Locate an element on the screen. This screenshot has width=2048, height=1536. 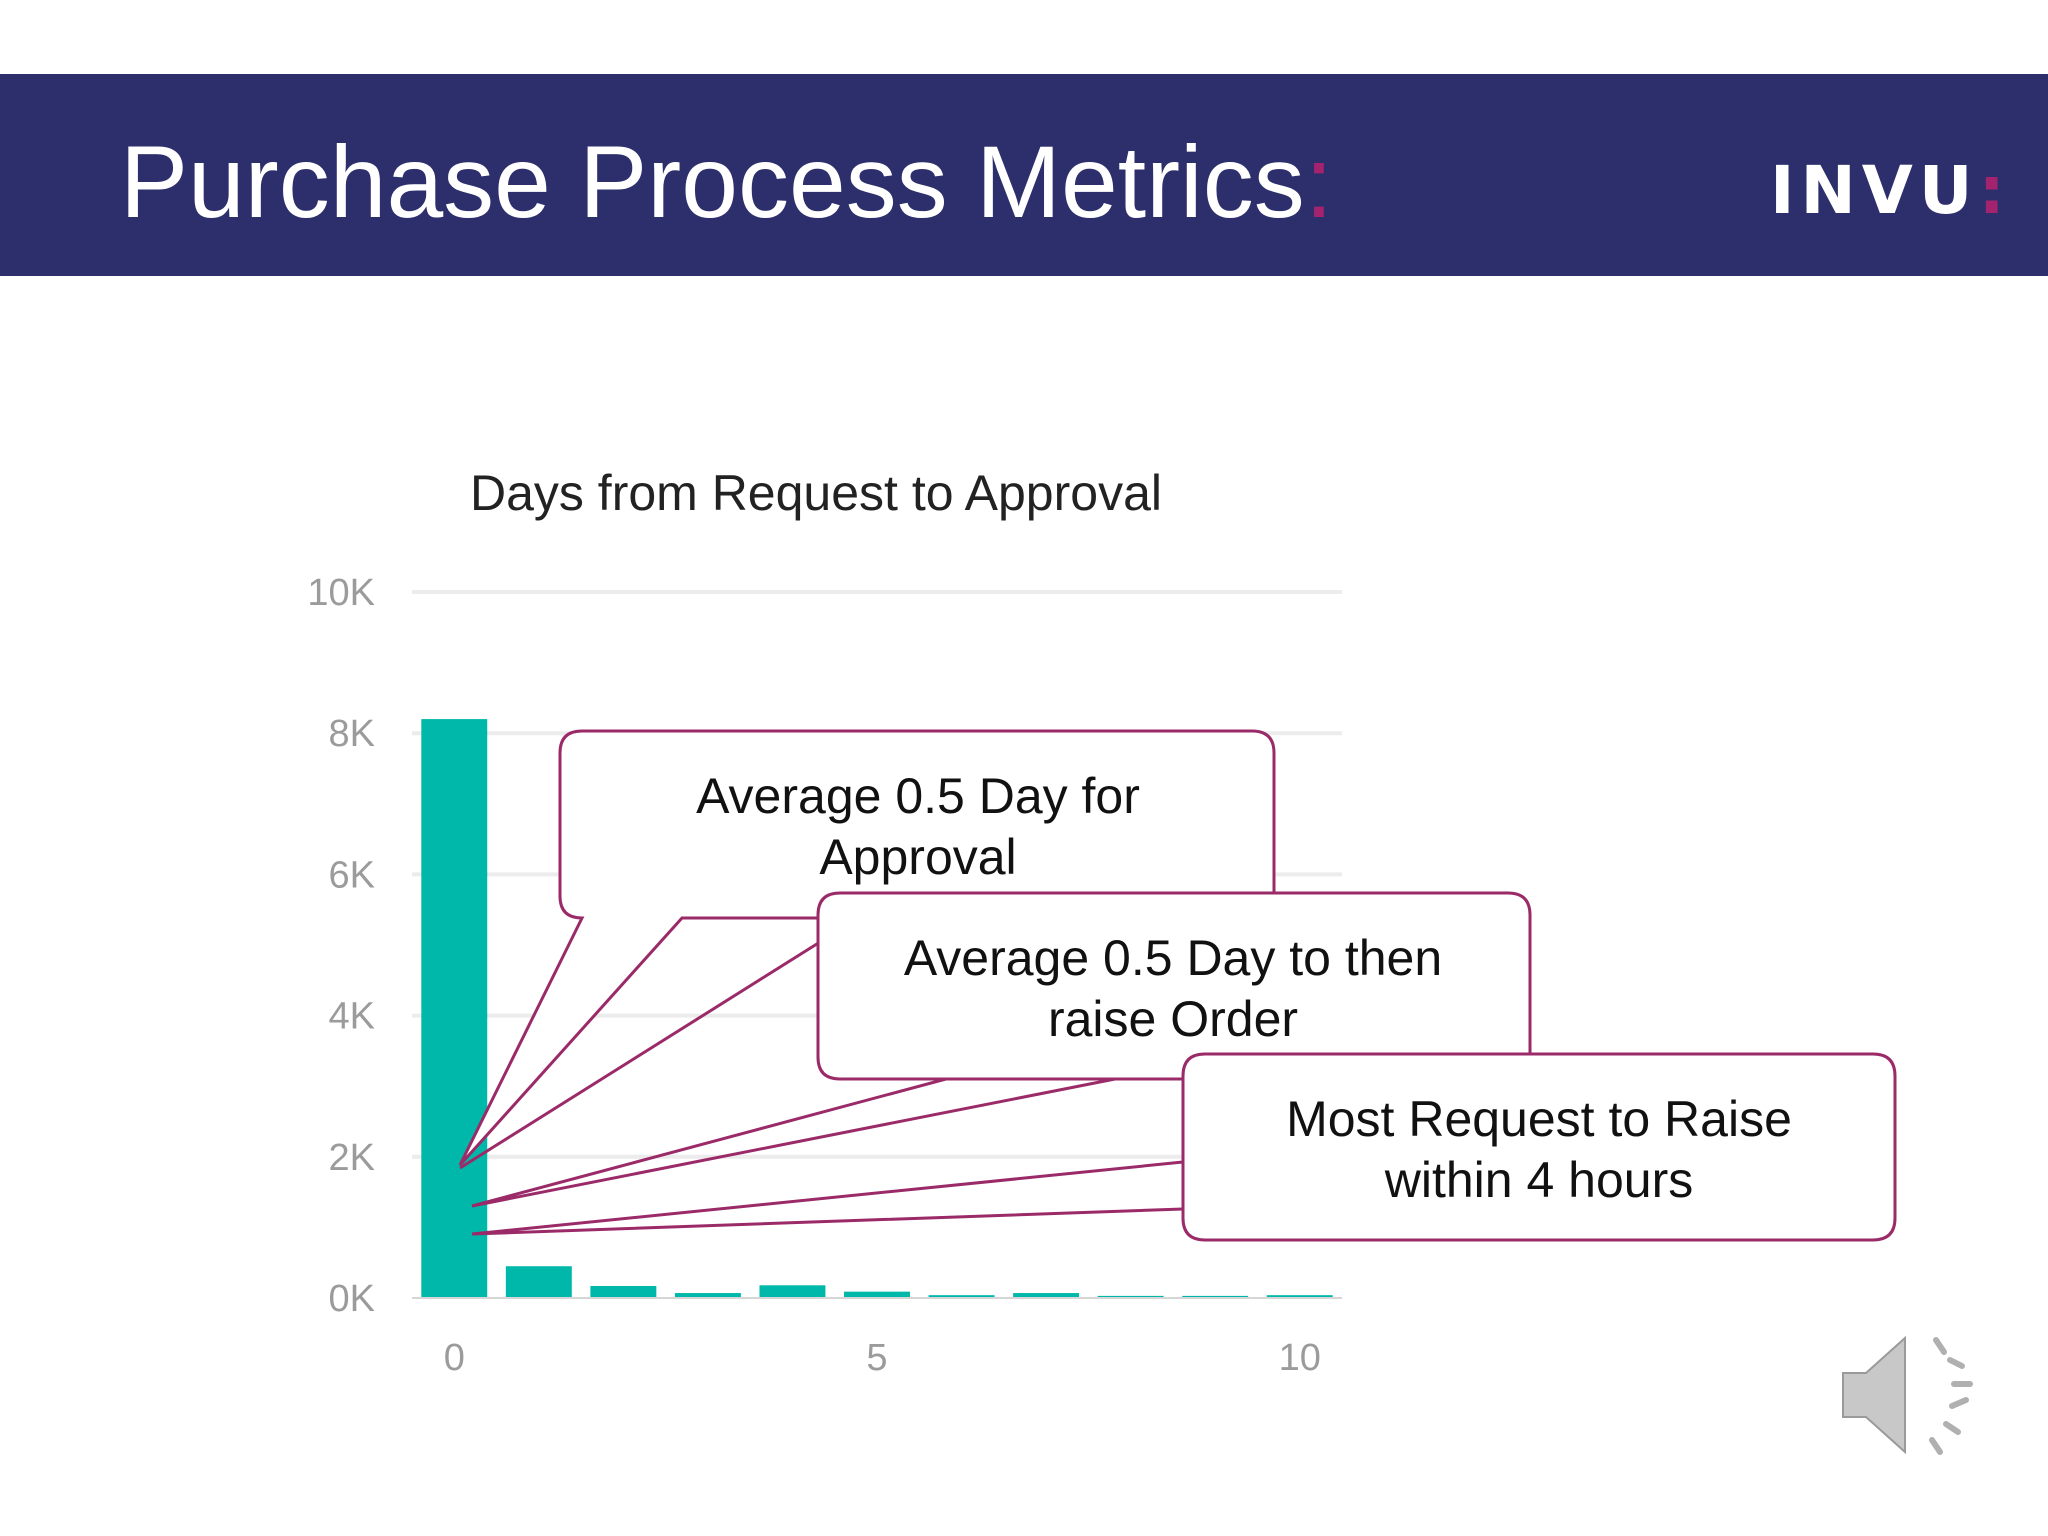
callout-four-hours-line2: within 4 hours is located at coordinates (1539, 1180).